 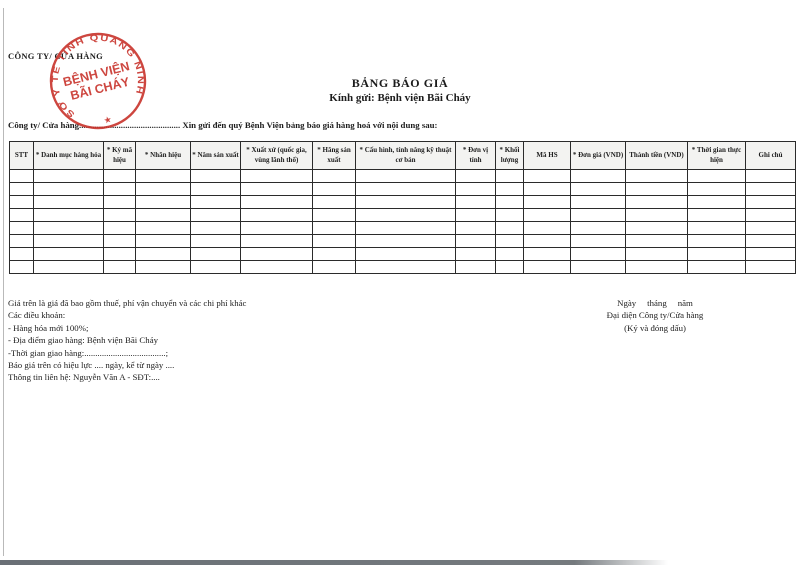 What do you see at coordinates (547, 155) in the screenshot?
I see `column-header-ma-hs: Mã HS` at bounding box center [547, 155].